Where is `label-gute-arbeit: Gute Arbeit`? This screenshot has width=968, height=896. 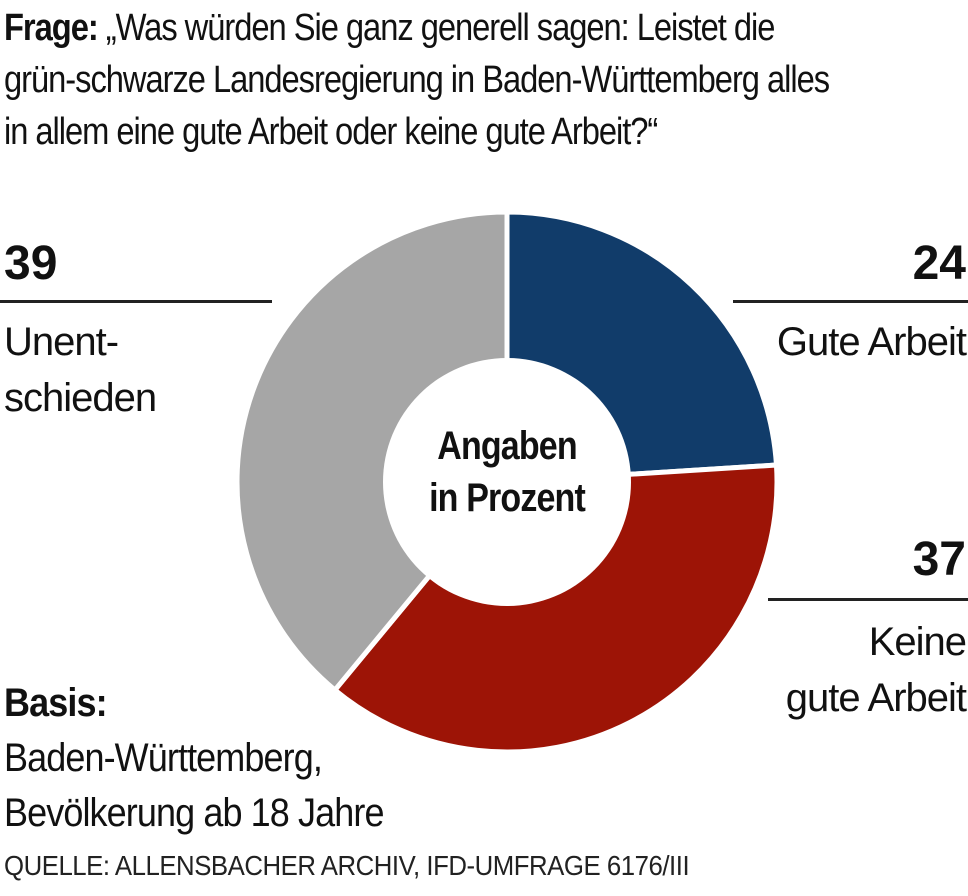 label-gute-arbeit: Gute Arbeit is located at coordinates (871, 342).